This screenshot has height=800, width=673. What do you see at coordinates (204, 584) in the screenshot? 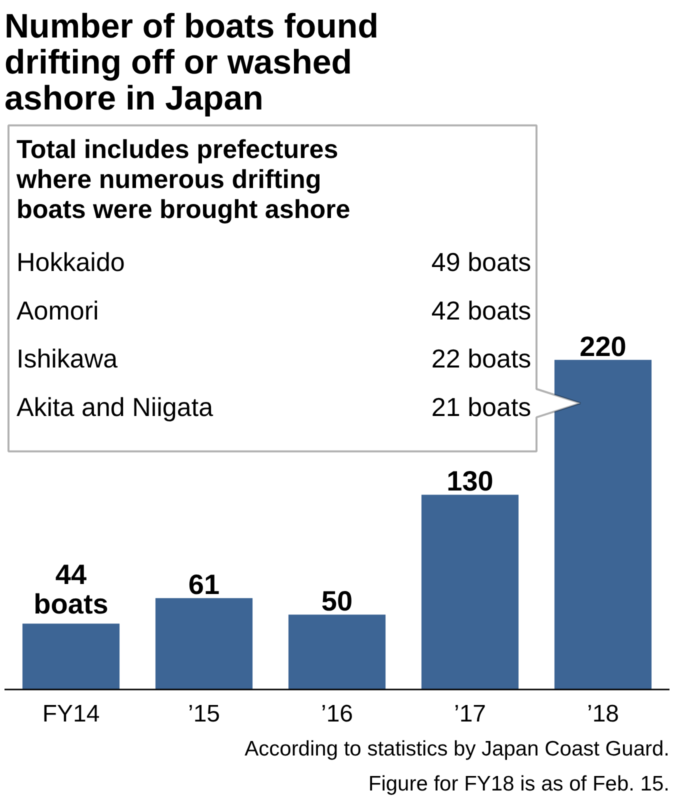
I see `data-label: 61` at bounding box center [204, 584].